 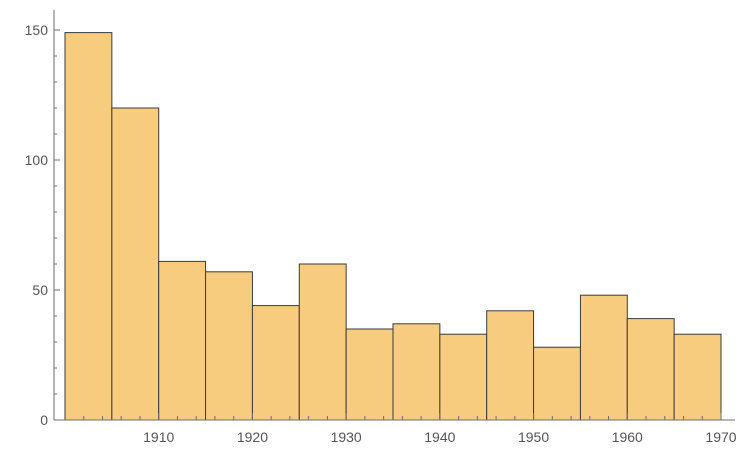 I want to click on x-tick-label-1970: 1970, so click(x=720, y=437).